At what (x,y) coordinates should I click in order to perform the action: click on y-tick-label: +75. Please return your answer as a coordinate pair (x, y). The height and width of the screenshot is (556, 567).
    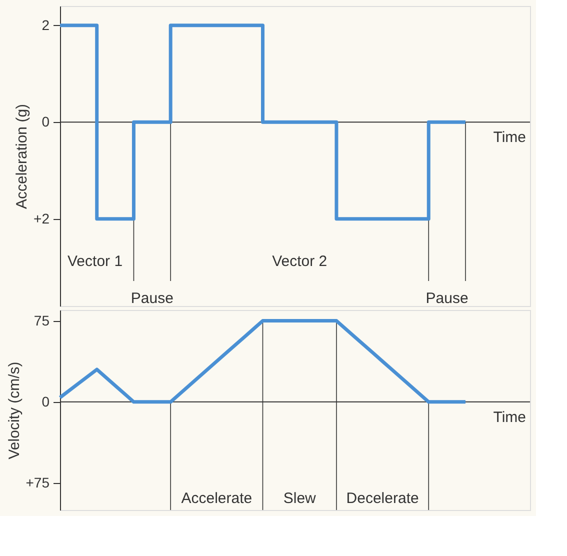
    Looking at the image, I should click on (38, 482).